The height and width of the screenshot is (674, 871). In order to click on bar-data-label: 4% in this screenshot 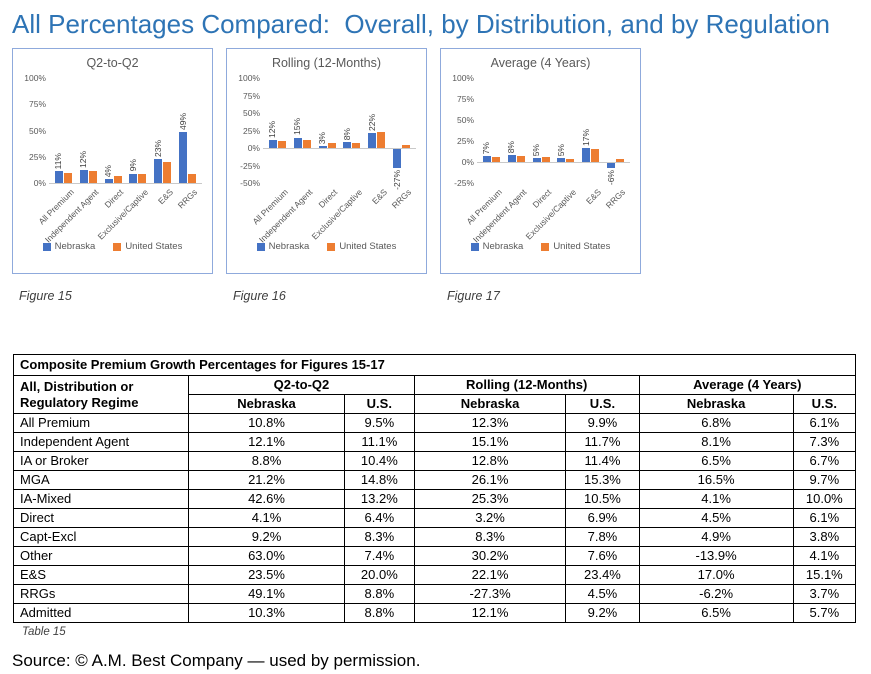, I will do `click(108, 170)`.